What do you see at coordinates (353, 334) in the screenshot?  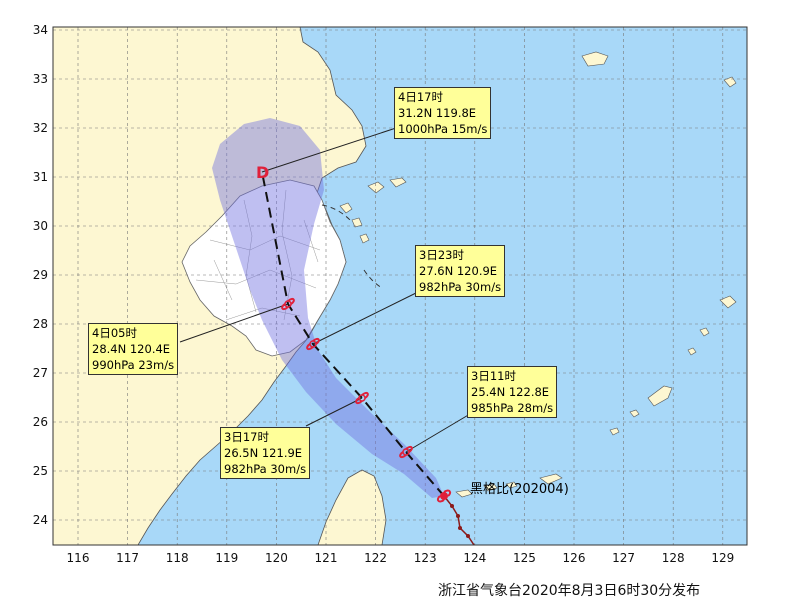 I see `forecast-track-line` at bounding box center [353, 334].